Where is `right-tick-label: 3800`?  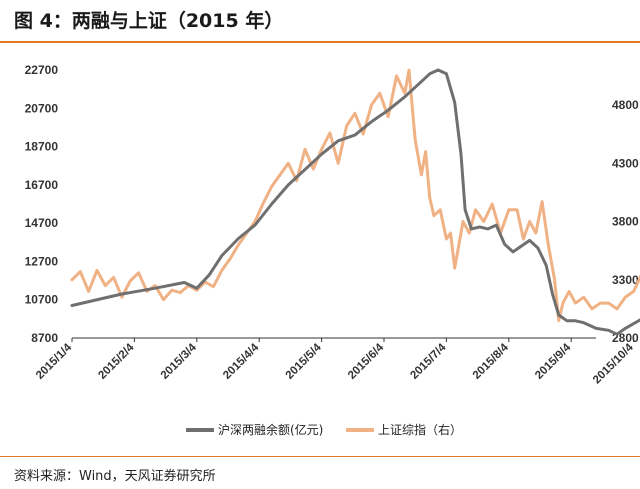 right-tick-label: 3800 is located at coordinates (625, 222).